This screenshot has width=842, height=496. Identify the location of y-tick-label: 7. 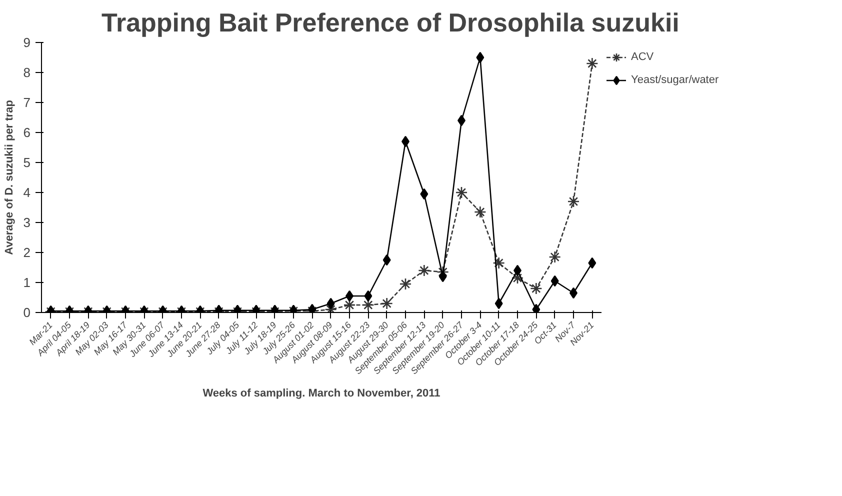
(27, 102).